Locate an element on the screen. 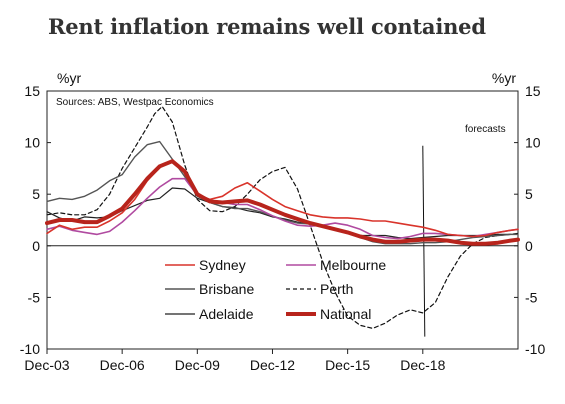 The height and width of the screenshot is (404, 565). x-tick-label: Dec-06 is located at coordinates (122, 365).